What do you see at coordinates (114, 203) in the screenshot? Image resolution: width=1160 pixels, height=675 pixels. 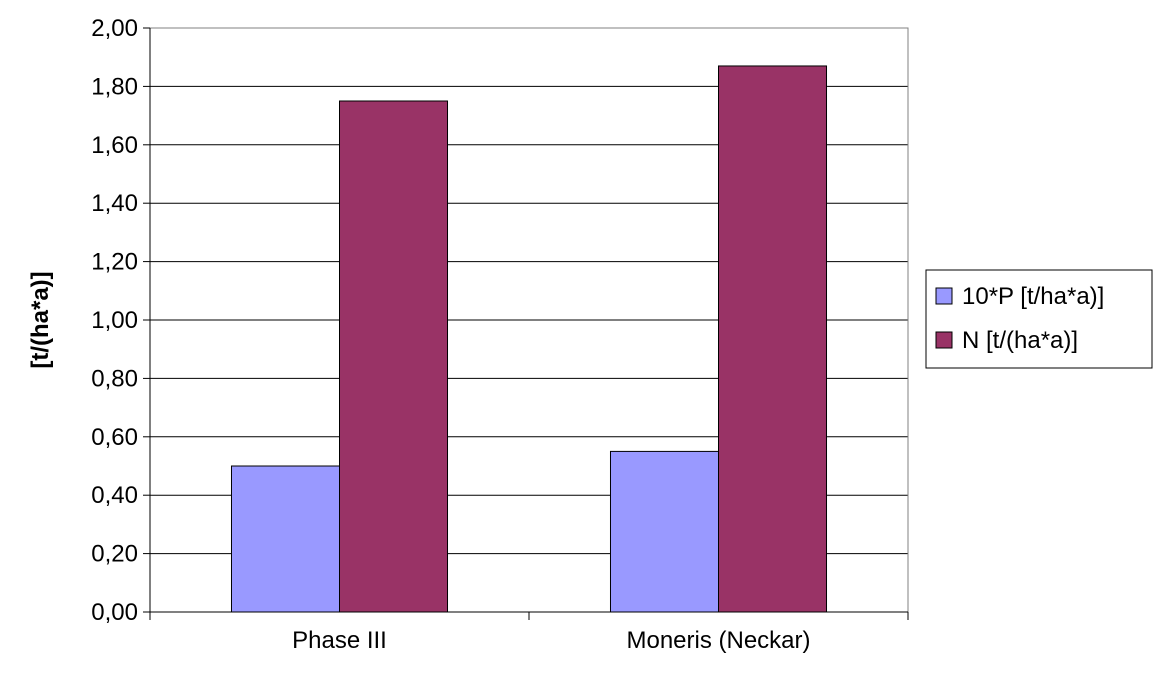 I see `y-tick-label: 1,40` at bounding box center [114, 203].